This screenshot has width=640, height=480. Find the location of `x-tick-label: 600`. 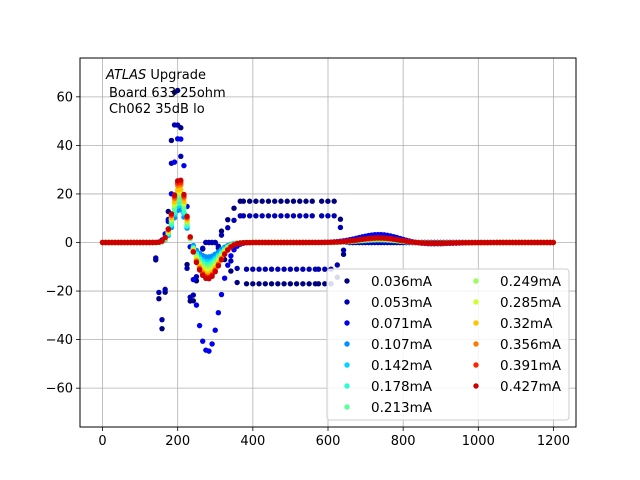

x-tick-label: 600 is located at coordinates (328, 441).